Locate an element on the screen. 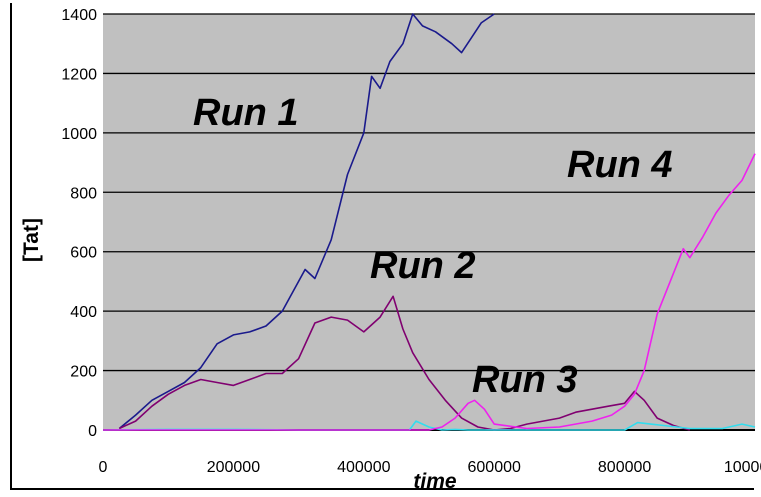 The width and height of the screenshot is (761, 497). x-tick-label: 0 is located at coordinates (103, 467).